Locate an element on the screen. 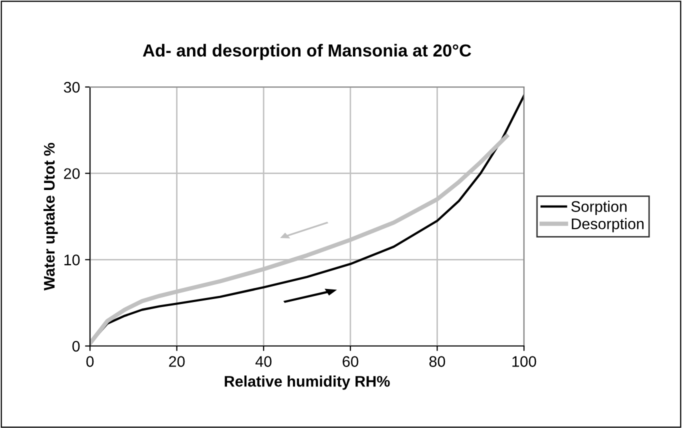 This screenshot has height=428, width=682. x-tick-label: 40 is located at coordinates (263, 361).